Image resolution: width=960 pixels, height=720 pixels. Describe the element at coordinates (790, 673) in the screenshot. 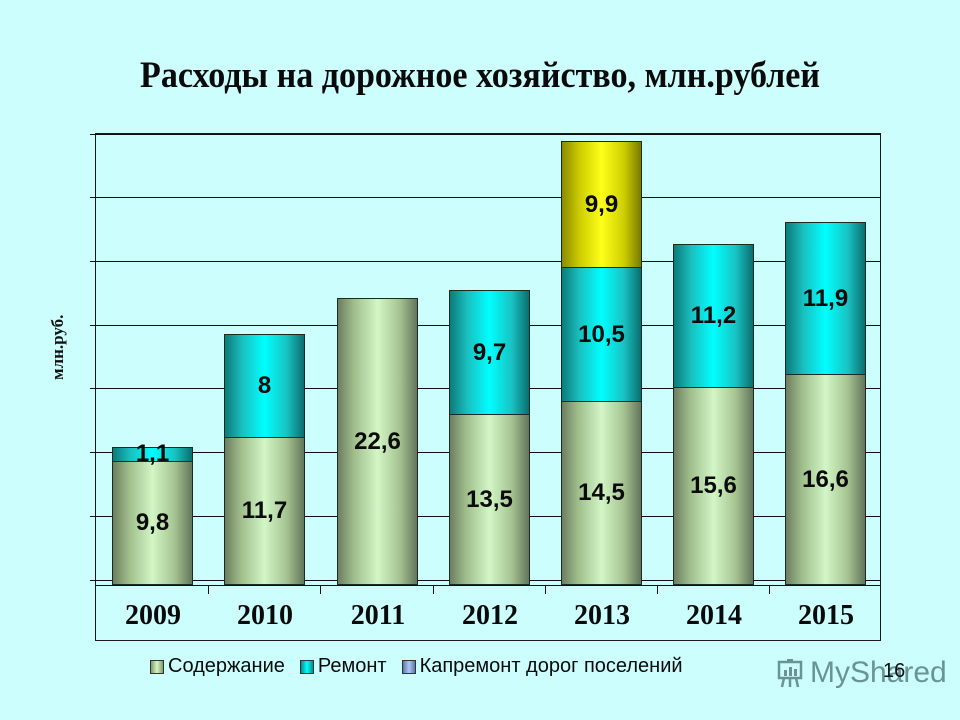

I see `presentation-board-icon` at that location.